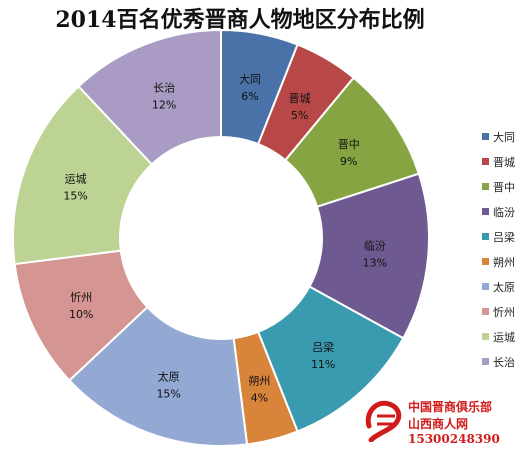 This screenshot has height=457, width=525. Describe the element at coordinates (259, 398) in the screenshot. I see `slice-value-label: 4%` at that location.